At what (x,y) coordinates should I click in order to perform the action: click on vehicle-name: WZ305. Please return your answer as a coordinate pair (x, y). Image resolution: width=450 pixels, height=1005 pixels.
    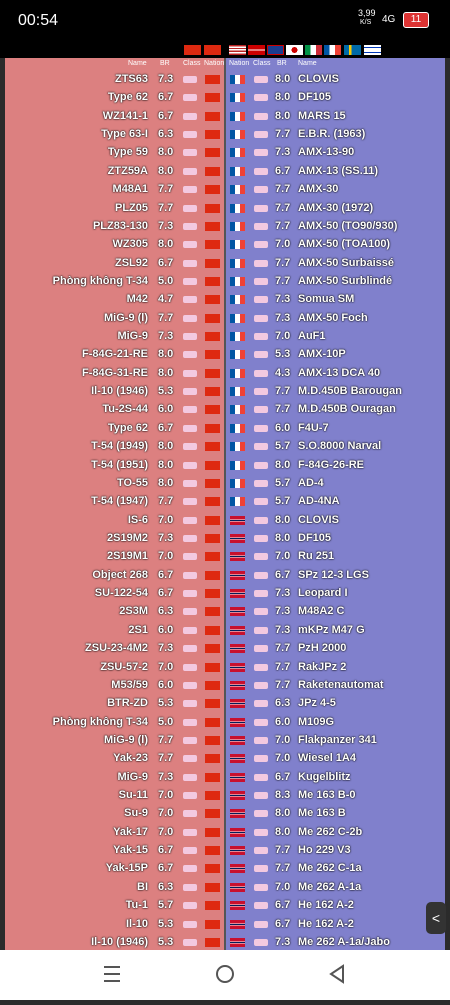
    Looking at the image, I should click on (130, 244).